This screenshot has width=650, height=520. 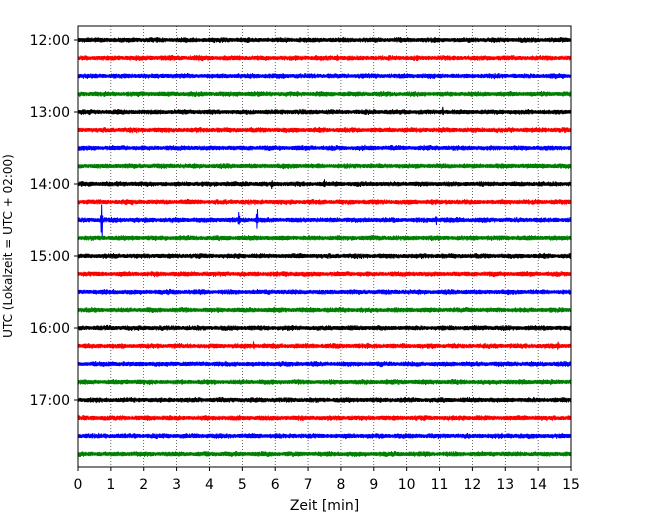 What do you see at coordinates (50, 41) in the screenshot?
I see `y-tick-label: 12:00` at bounding box center [50, 41].